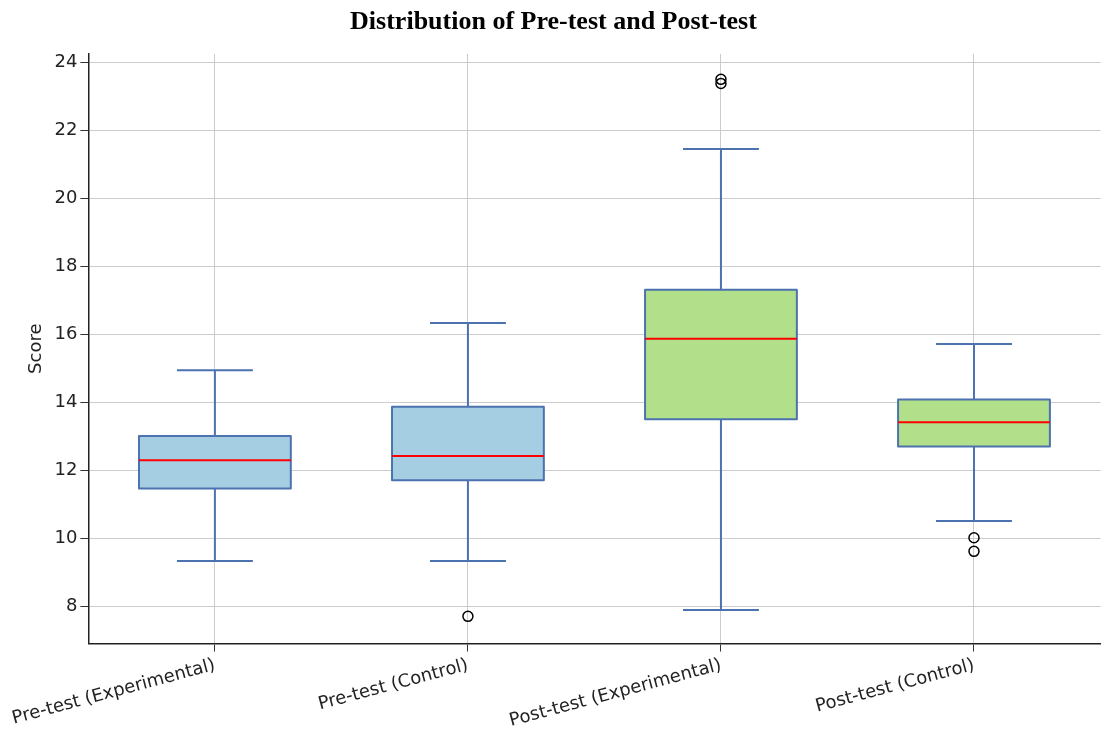  What do you see at coordinates (35, 348) in the screenshot?
I see `y-axis-title: Score` at bounding box center [35, 348].